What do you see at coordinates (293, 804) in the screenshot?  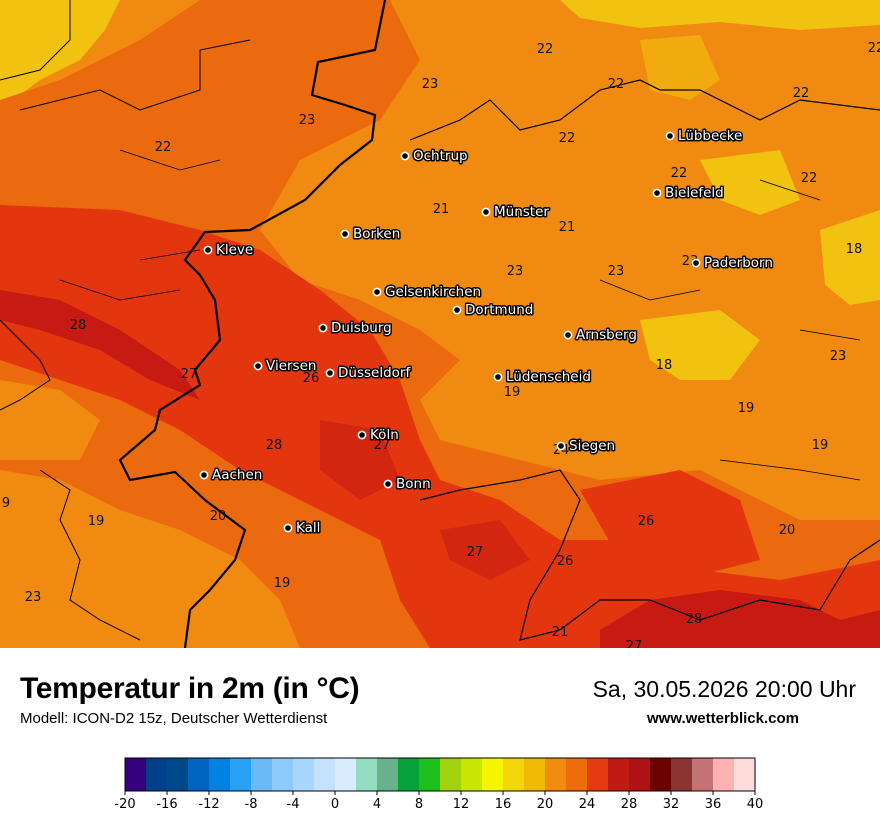 I see `legend-tick-label: -4` at bounding box center [293, 804].